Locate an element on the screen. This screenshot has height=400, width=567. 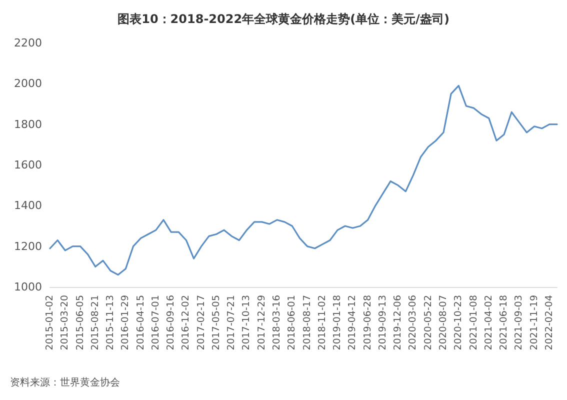
x-tick-label: 2015-11-13 is located at coordinates (110, 322).